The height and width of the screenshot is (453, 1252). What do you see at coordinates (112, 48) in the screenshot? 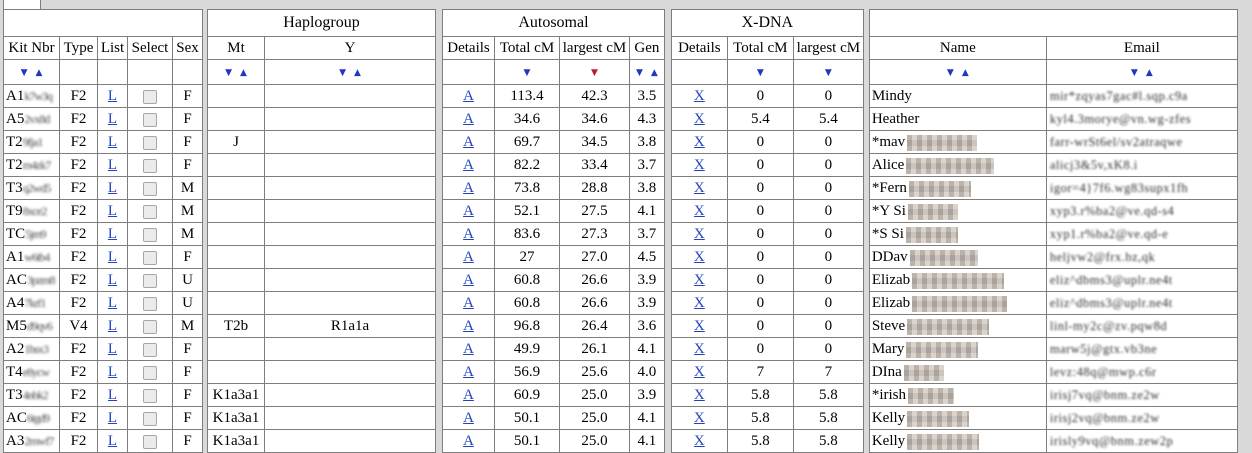
I see `column-header-list: List` at bounding box center [112, 48].